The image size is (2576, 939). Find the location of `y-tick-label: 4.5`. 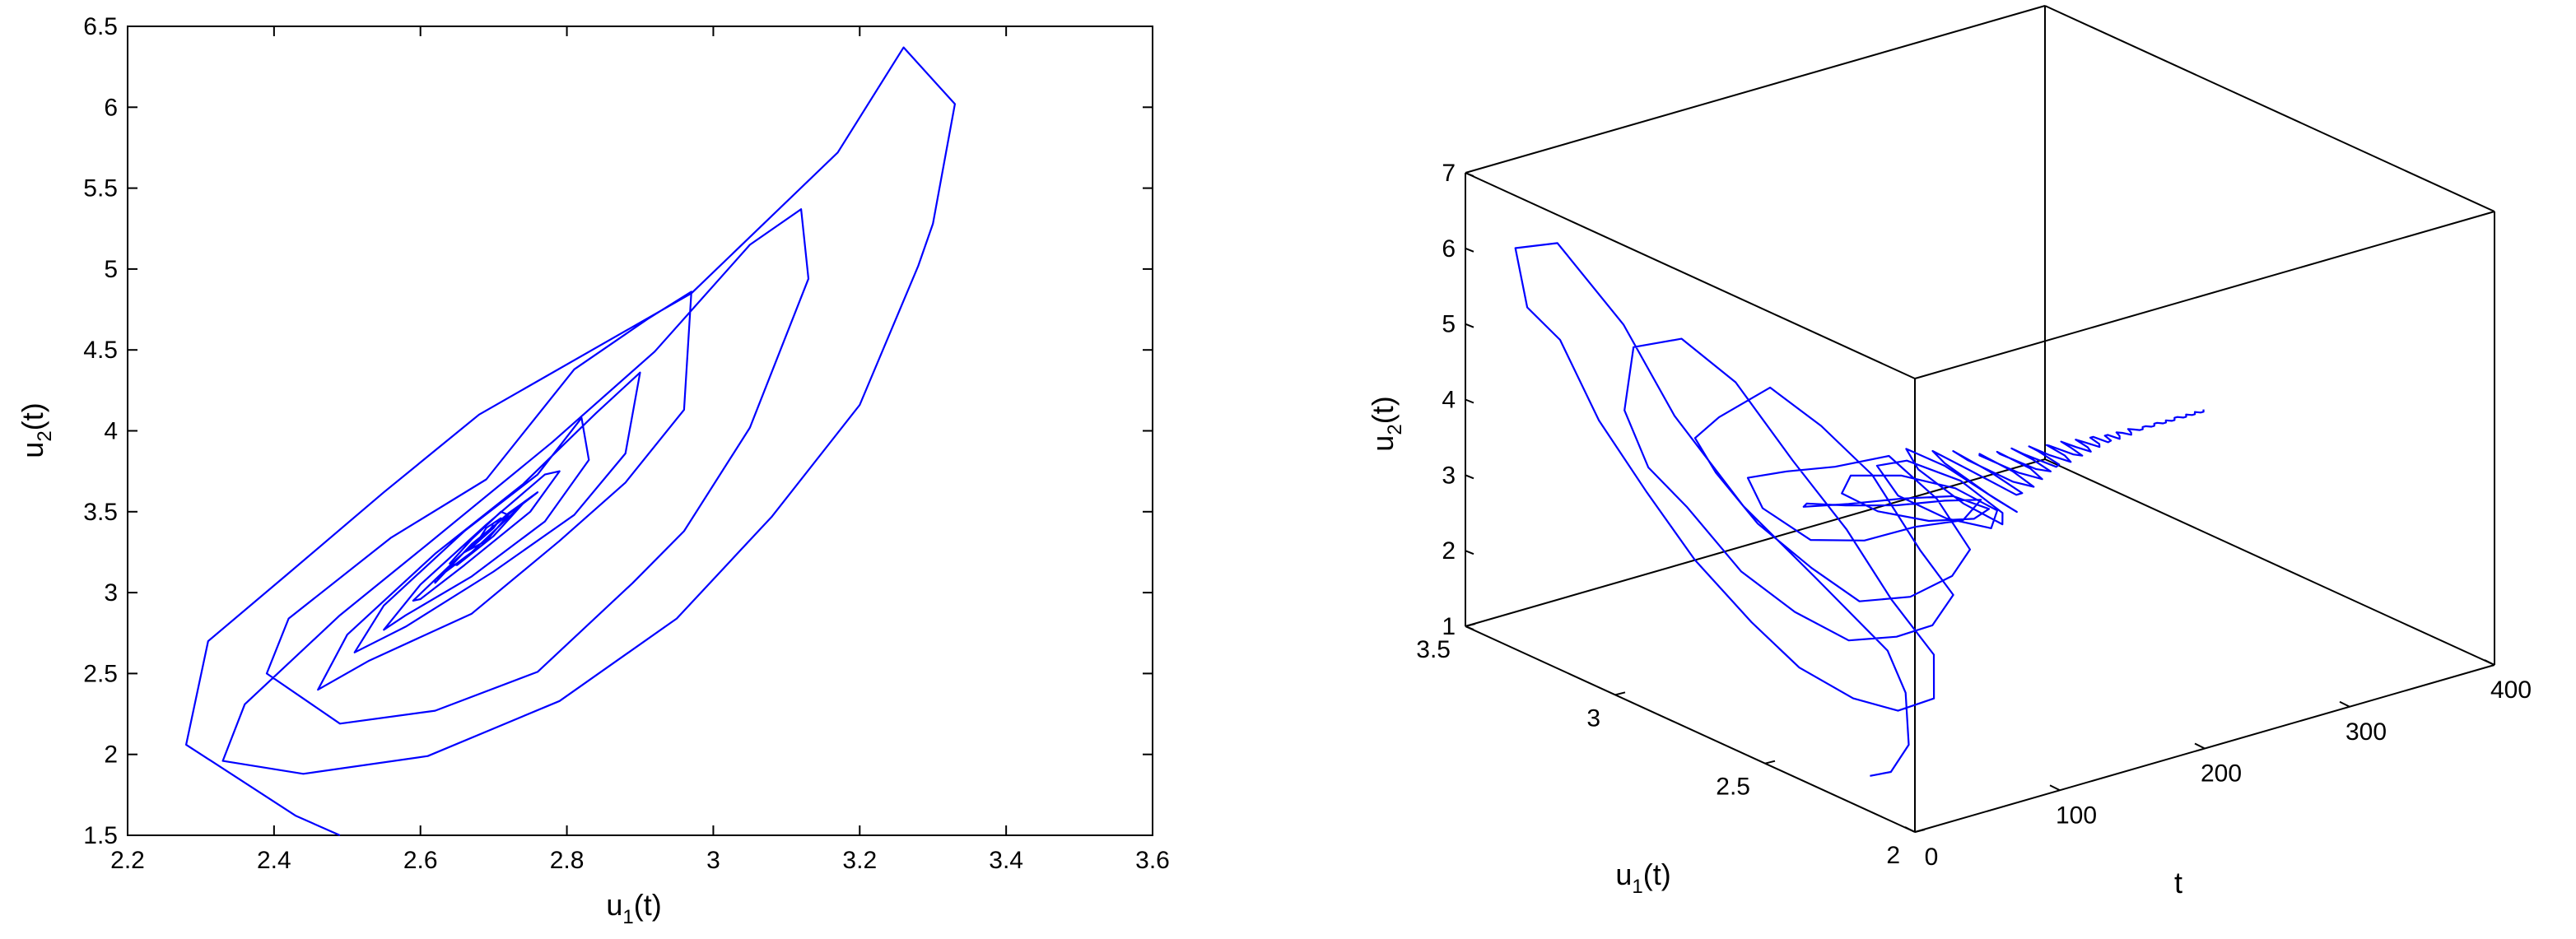

y-tick-label: 4.5 is located at coordinates (100, 350).